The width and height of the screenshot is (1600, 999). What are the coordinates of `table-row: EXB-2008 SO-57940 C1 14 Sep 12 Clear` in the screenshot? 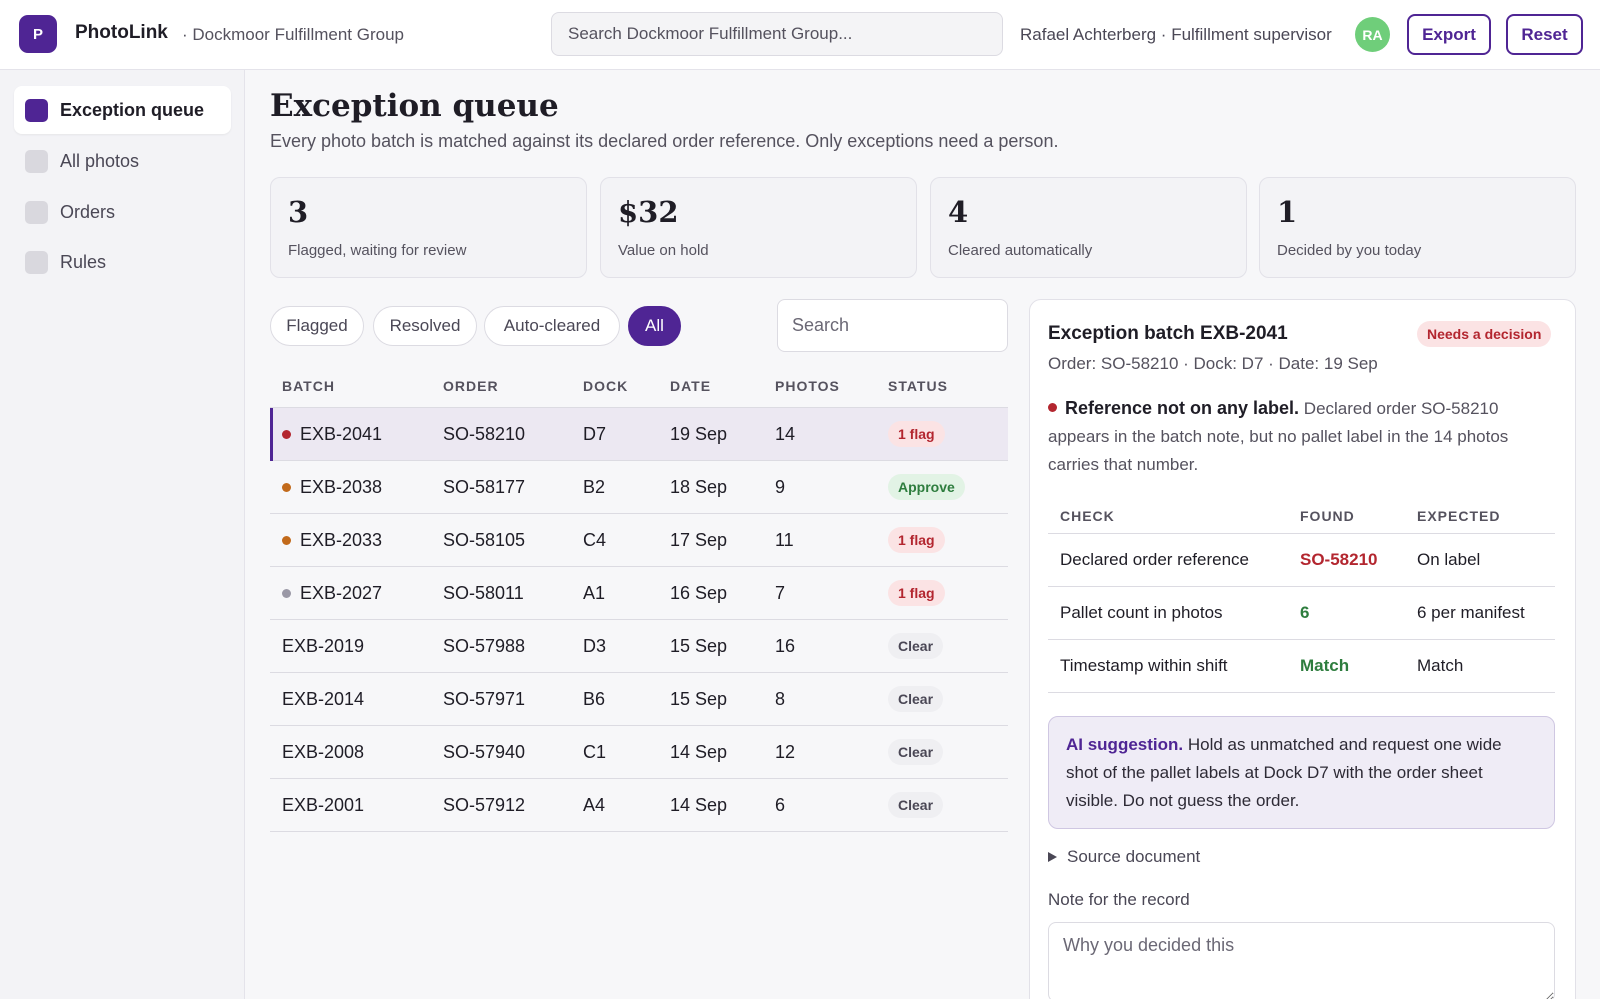 It's located at (639, 752).